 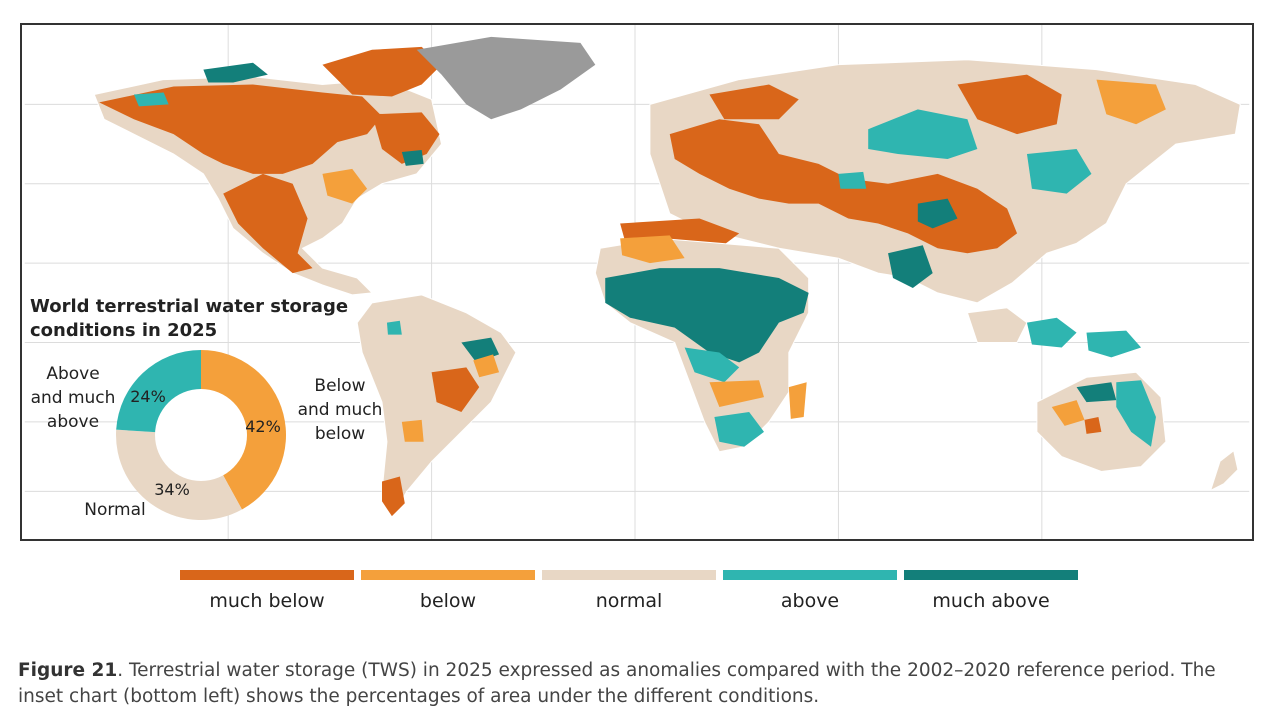 I want to click on legend-item-much-below: much below, so click(x=267, y=594).